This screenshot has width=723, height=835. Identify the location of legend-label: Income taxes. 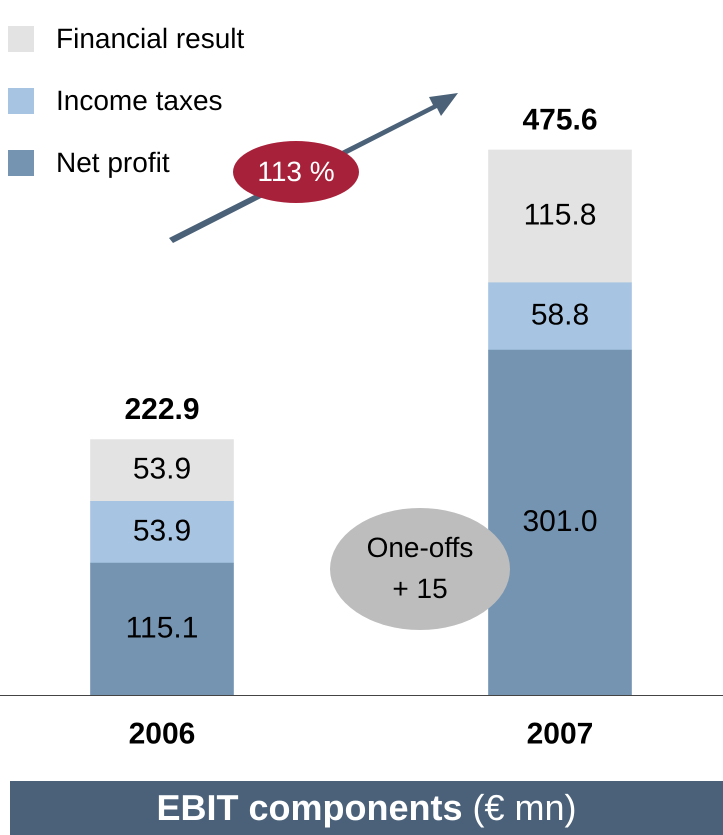
(139, 101).